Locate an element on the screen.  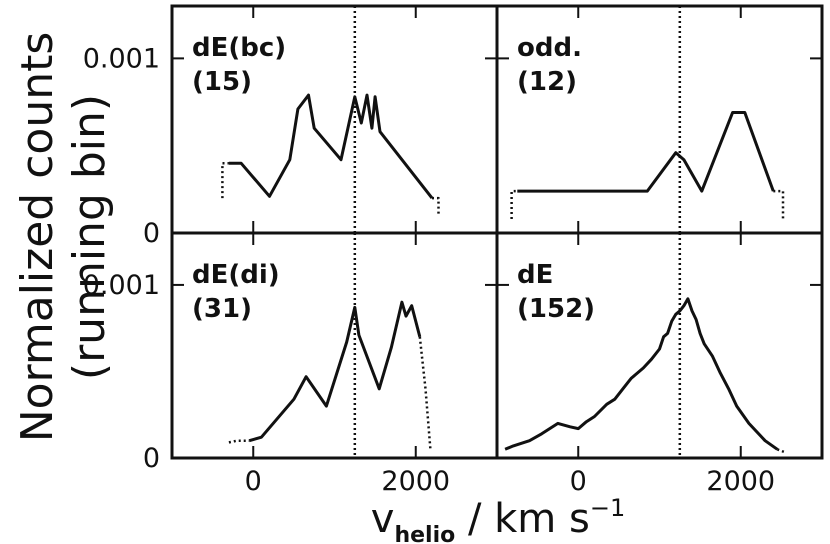
panel-label: dE(bc) is located at coordinates (239, 48).